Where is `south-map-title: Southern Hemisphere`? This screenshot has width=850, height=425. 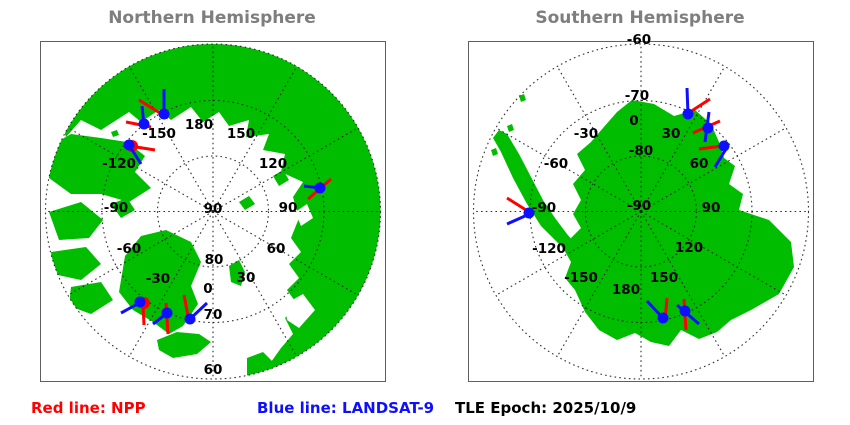 south-map-title: Southern Hemisphere is located at coordinates (640, 18).